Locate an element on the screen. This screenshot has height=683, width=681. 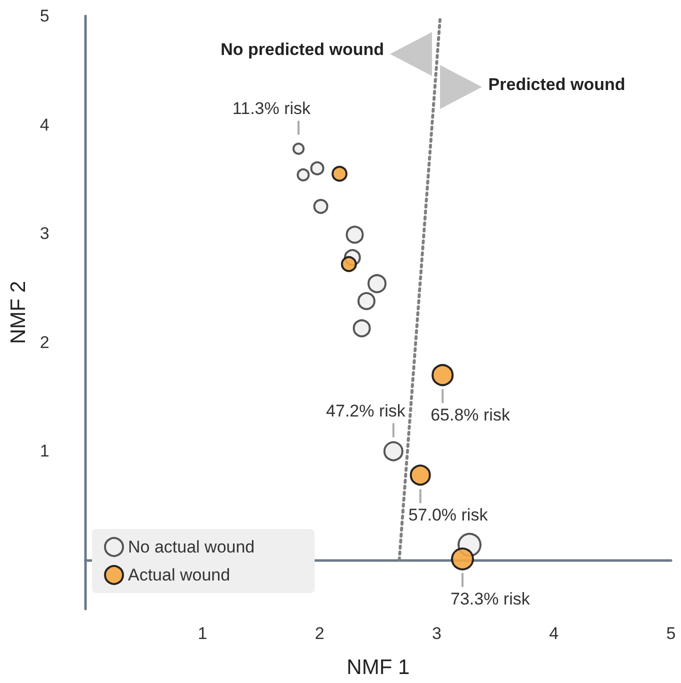
annotation: 65.8% risk is located at coordinates (470, 415).